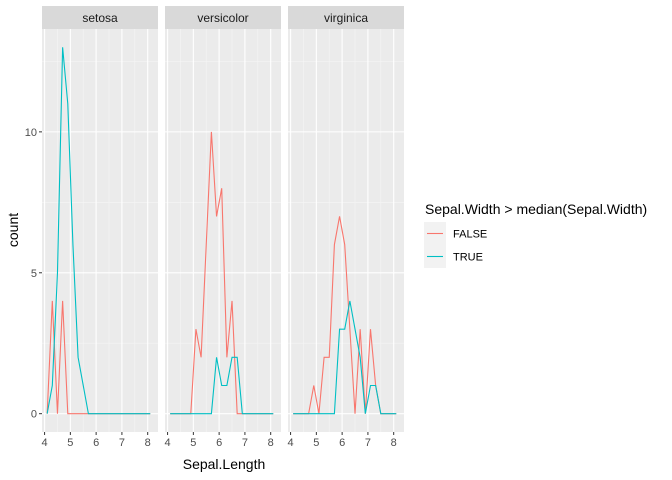  I want to click on legend-label: TRUE, so click(468, 258).